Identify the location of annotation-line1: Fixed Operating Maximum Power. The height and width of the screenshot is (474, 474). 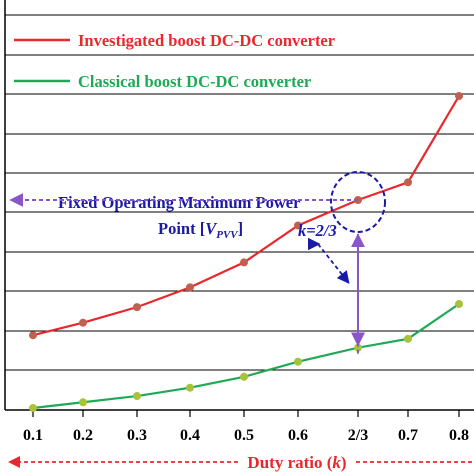
(179, 202).